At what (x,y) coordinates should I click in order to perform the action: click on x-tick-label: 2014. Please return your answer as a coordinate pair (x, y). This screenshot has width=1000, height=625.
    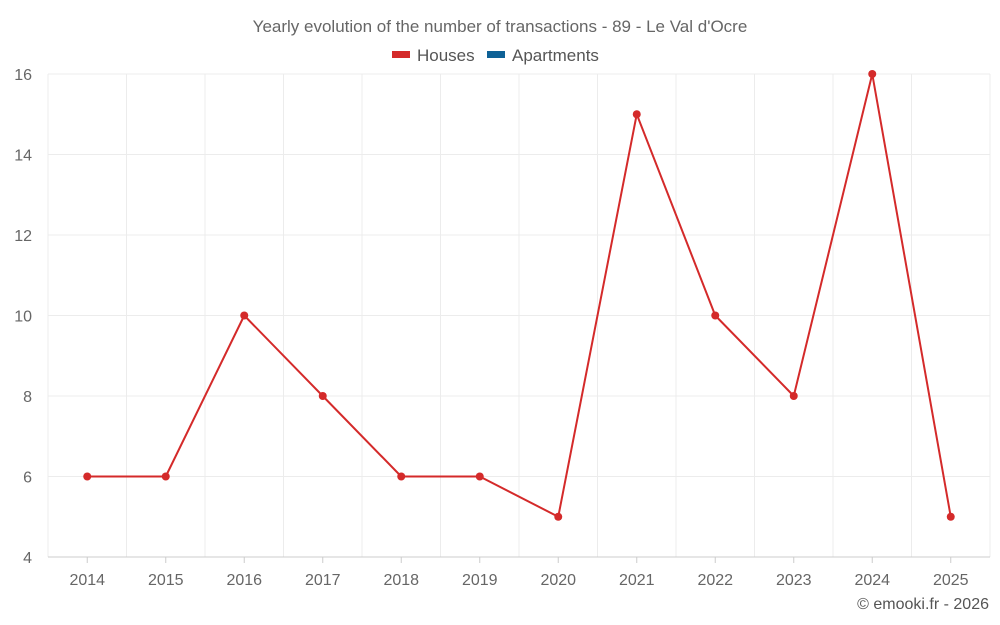
    Looking at the image, I should click on (87, 580).